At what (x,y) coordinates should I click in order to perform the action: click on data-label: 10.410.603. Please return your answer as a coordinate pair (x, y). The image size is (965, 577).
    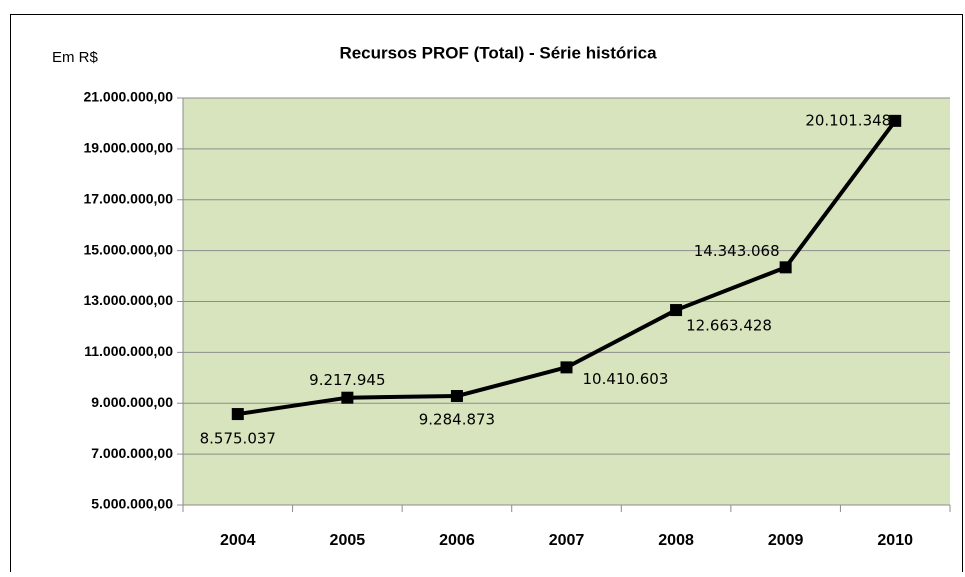
    Looking at the image, I should click on (626, 379).